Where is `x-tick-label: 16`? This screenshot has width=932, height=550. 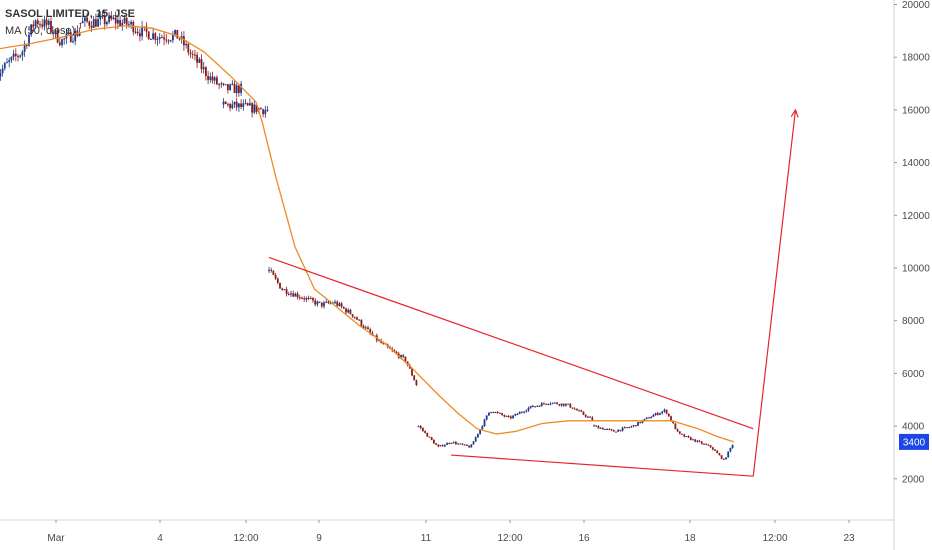
x-tick-label: 16 is located at coordinates (584, 538).